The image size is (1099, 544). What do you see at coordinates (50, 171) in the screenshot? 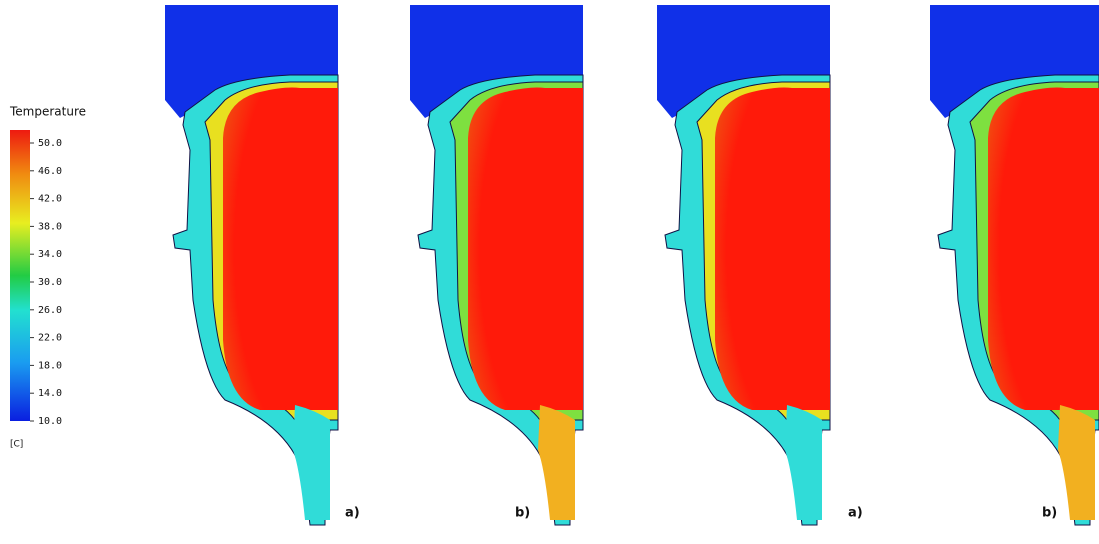
I see `colorbar-tick-label: 46.0` at bounding box center [50, 171].